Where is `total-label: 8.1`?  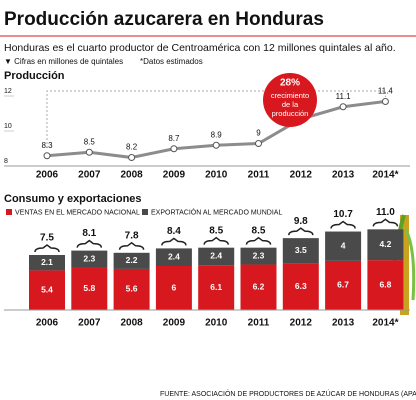
total-label: 8.1 is located at coordinates (89, 233).